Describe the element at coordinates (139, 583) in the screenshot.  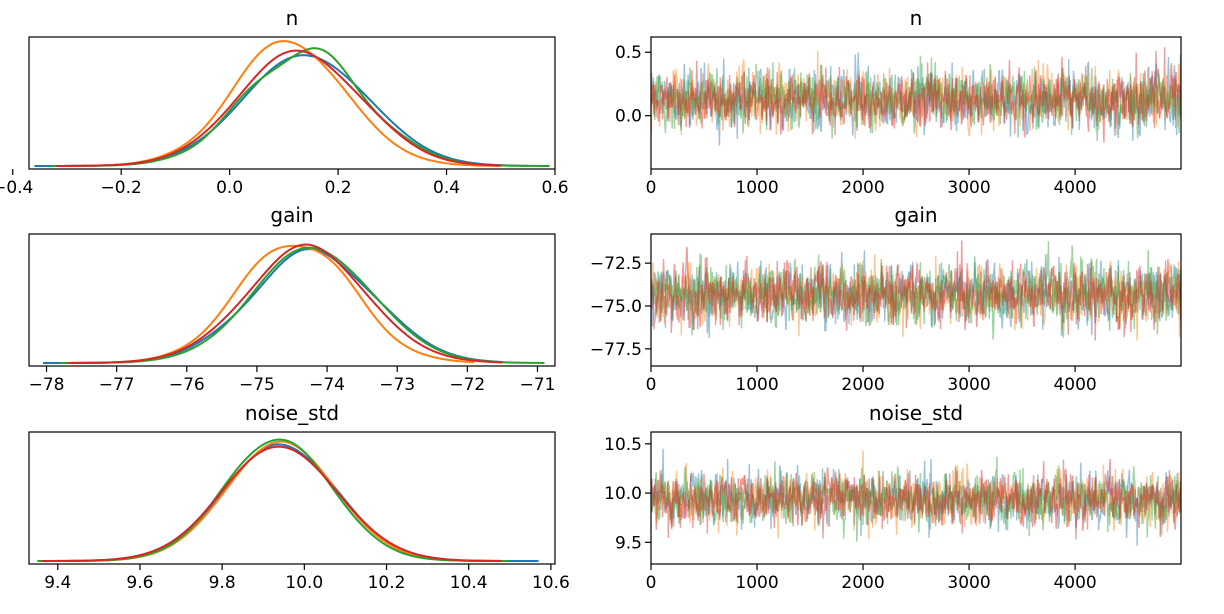
I see `x-tick-label: 9.6` at that location.